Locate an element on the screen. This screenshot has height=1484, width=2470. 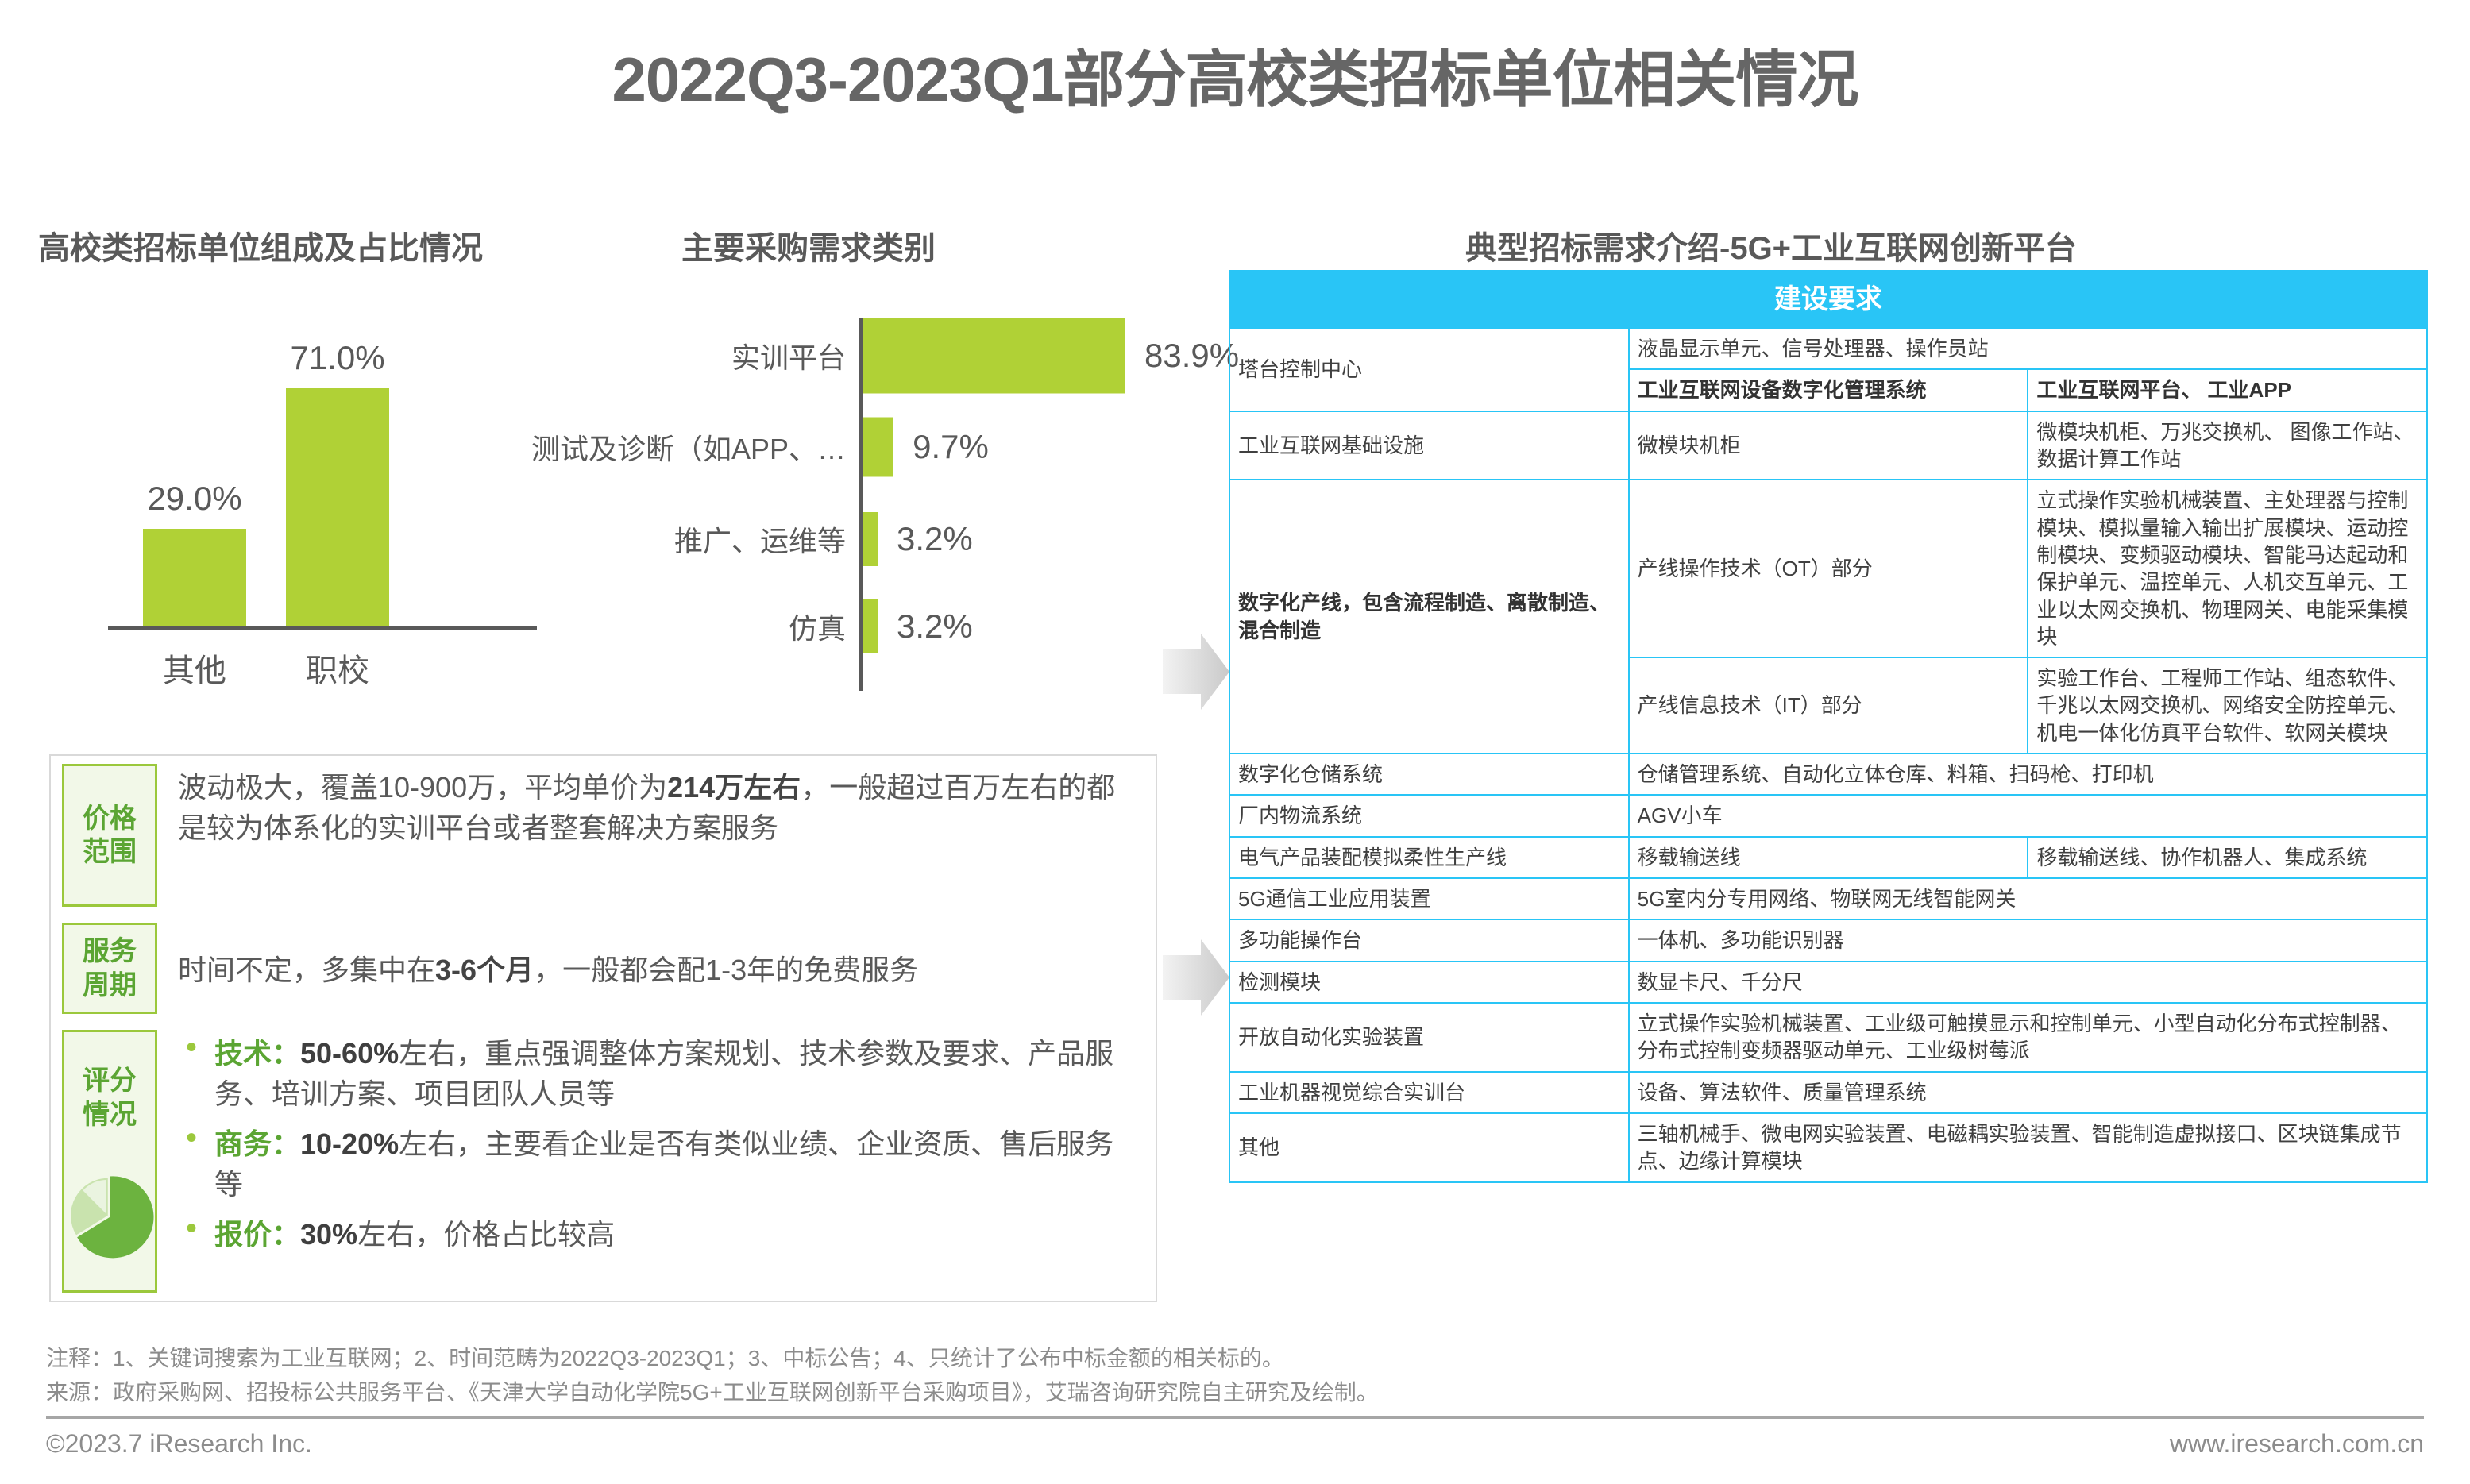
scoring-pie-chart is located at coordinates (109, 1222).